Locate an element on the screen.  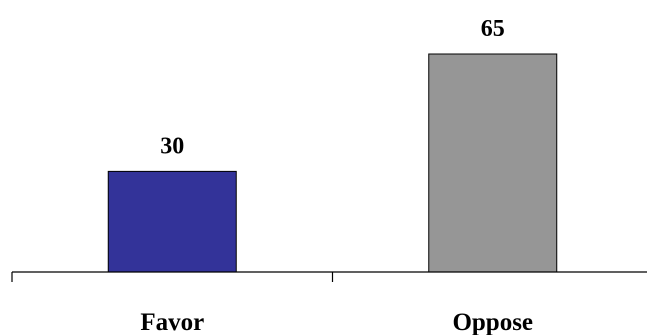
data-label-oppose: 65 is located at coordinates (493, 29).